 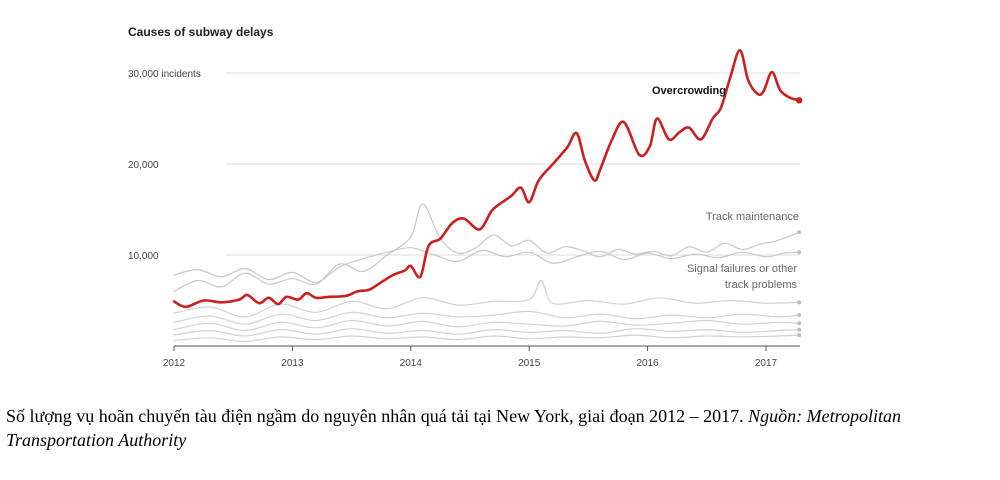 What do you see at coordinates (143, 256) in the screenshot?
I see `y-tick-label-10000: 10,000` at bounding box center [143, 256].